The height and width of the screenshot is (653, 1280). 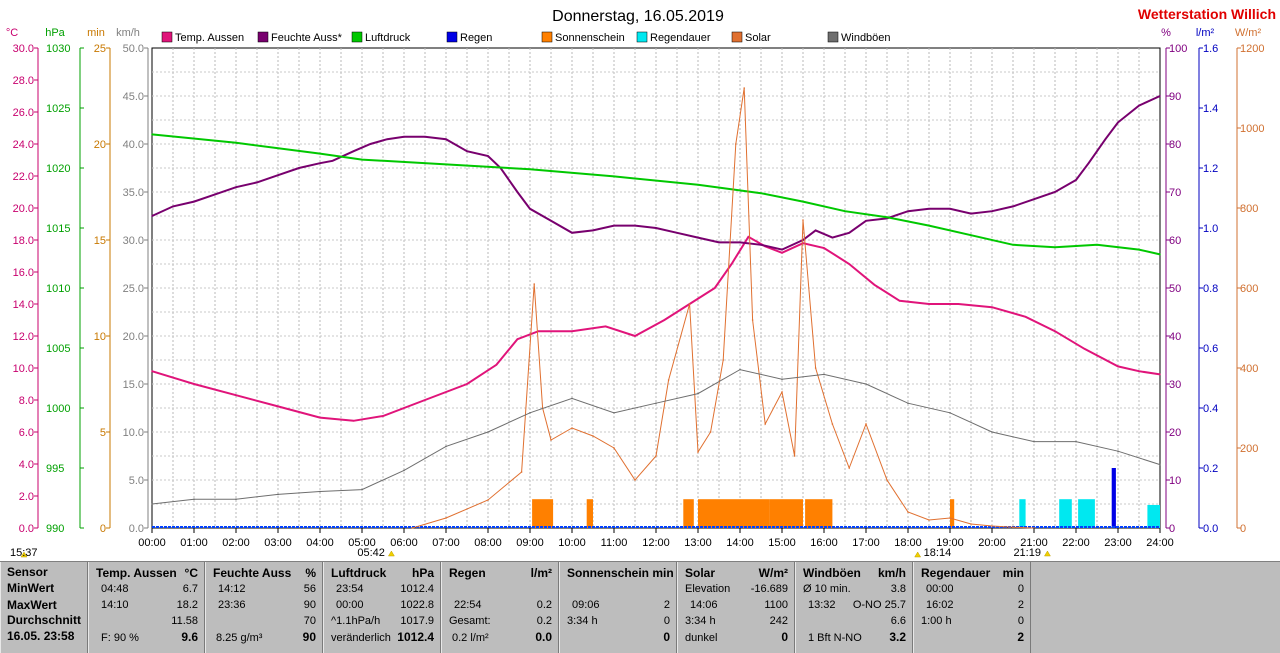 I want to click on lm2-tick-label: 1.6, so click(x=1210, y=49).